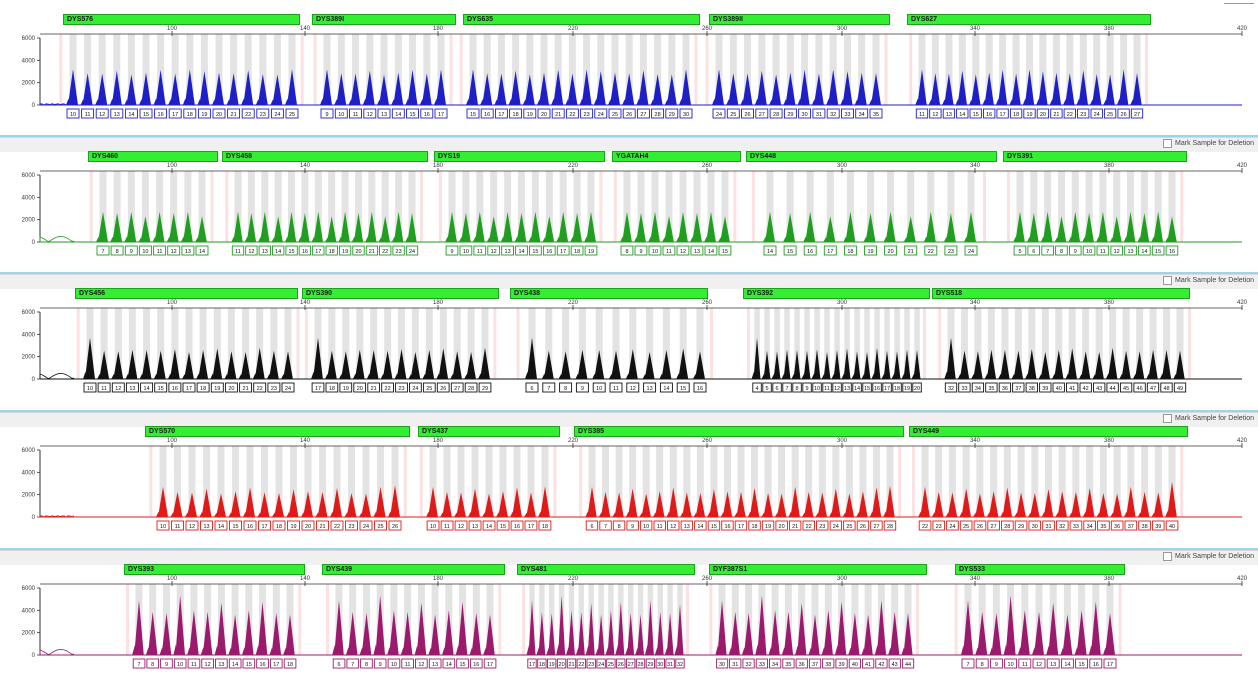 The image size is (1258, 684). What do you see at coordinates (413, 569) in the screenshot?
I see `locus-bar-dys439: DYS439` at bounding box center [413, 569].